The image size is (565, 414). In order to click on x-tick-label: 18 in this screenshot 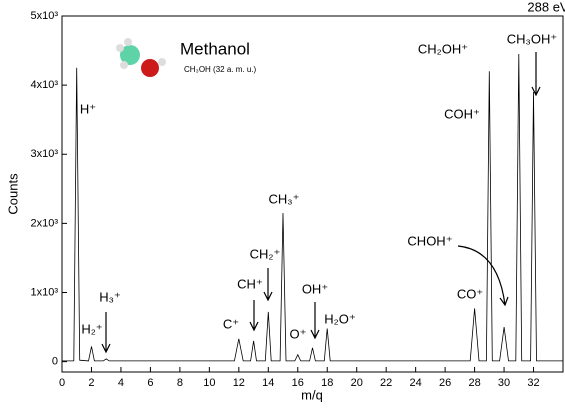, I will do `click(327, 383)`.